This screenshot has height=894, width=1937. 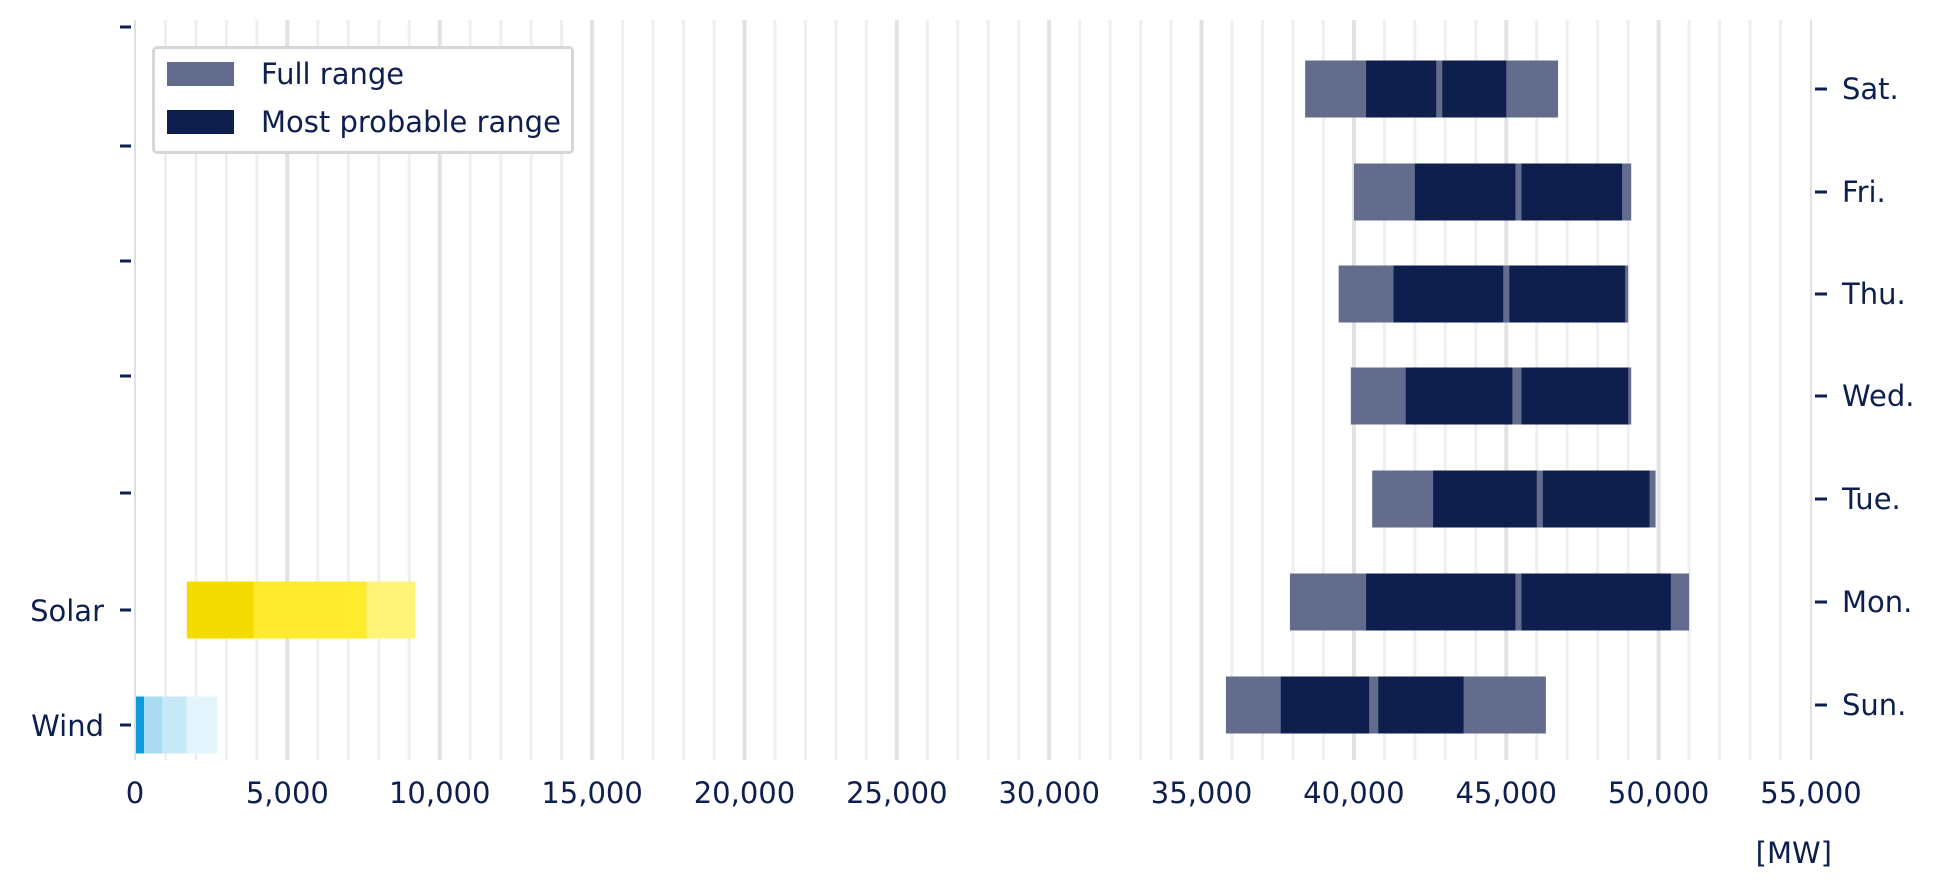 I want to click on legend-label-most-probable: Most probable range, so click(x=411, y=122).